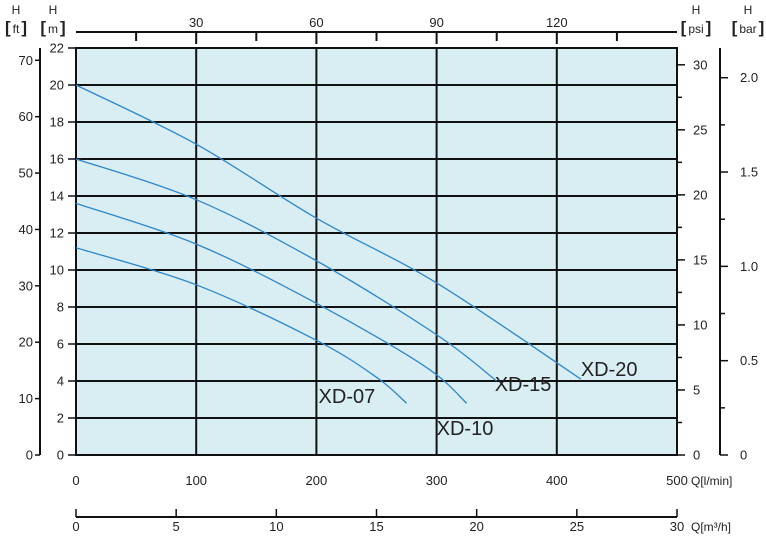  I want to click on head_ft-bracket-close: ], so click(24, 27).